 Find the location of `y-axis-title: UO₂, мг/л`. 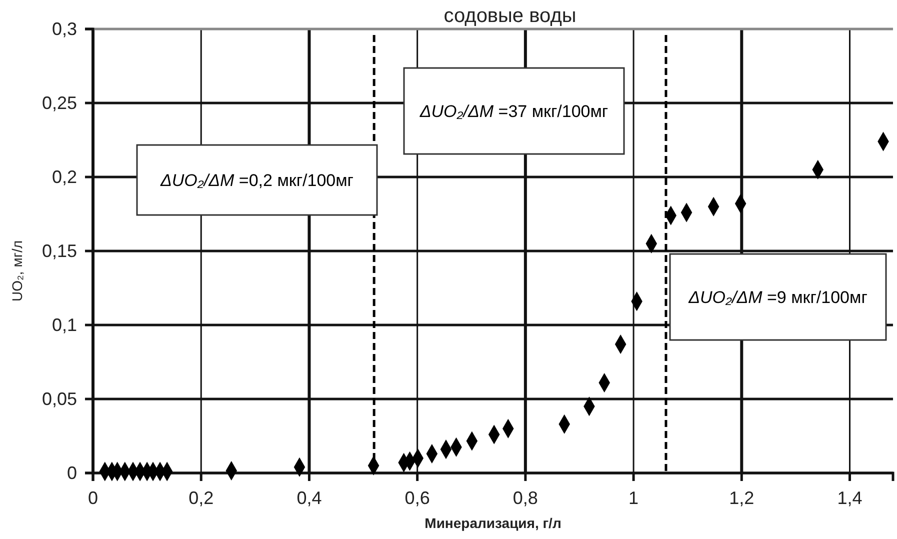

y-axis-title: UO₂, мг/л is located at coordinates (17, 271).